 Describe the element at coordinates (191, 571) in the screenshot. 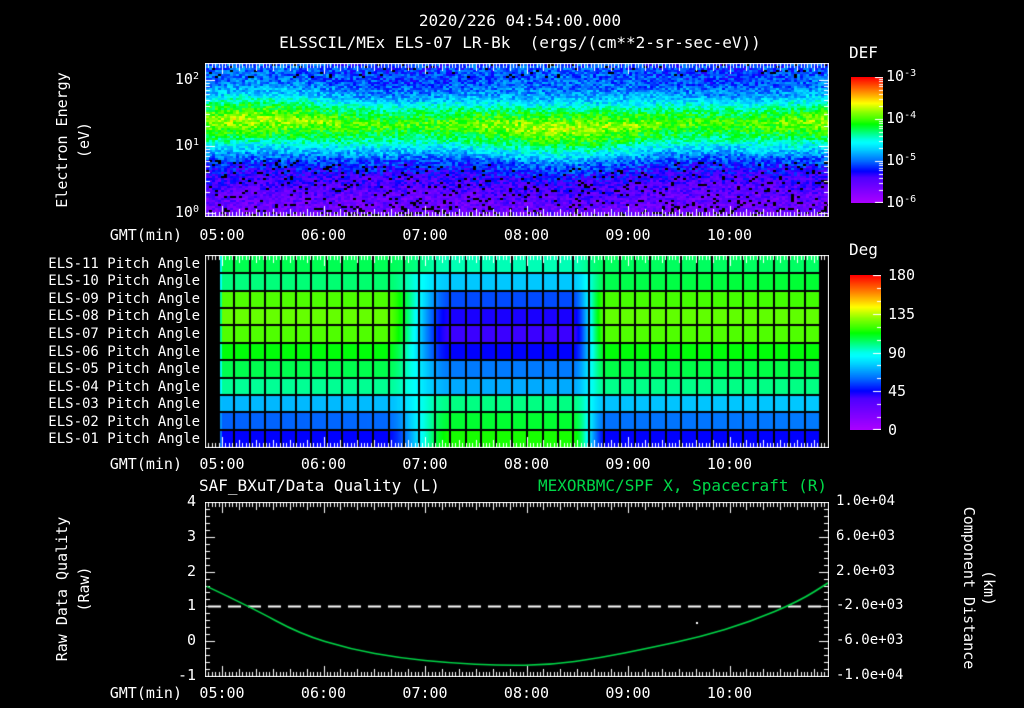

I see `quality-tick-label: 2` at that location.